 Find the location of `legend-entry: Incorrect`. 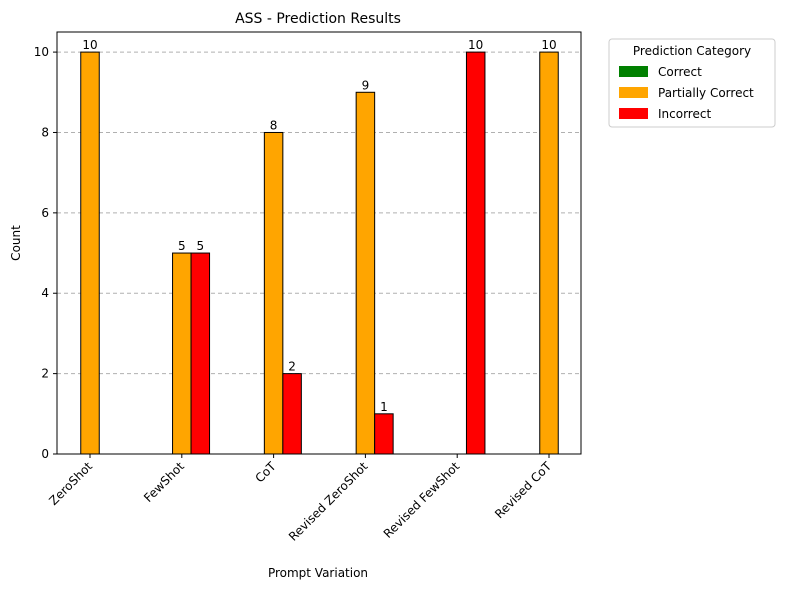

legend-entry: Incorrect is located at coordinates (684, 114).